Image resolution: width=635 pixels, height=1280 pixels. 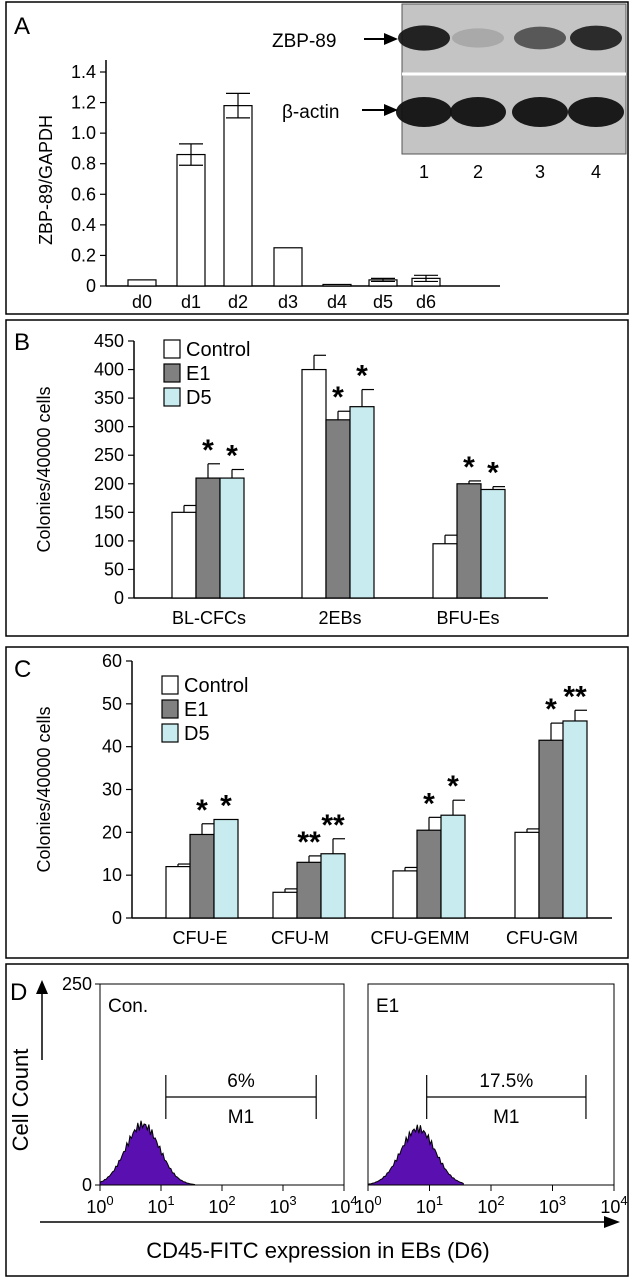 What do you see at coordinates (112, 832) in the screenshot?
I see `y-tick-label: 20` at bounding box center [112, 832].